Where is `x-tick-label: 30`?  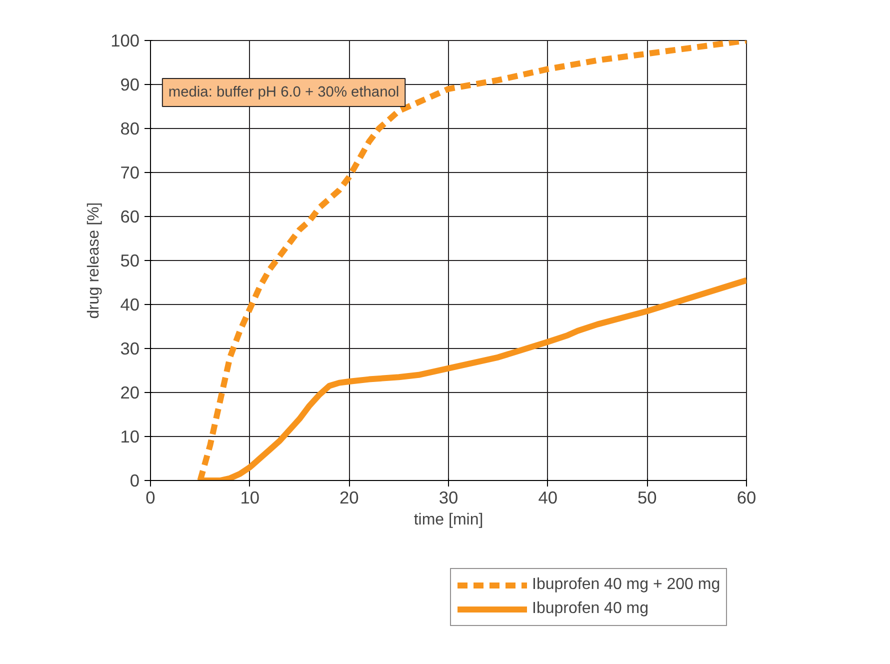
x-tick-label: 30 is located at coordinates (448, 498).